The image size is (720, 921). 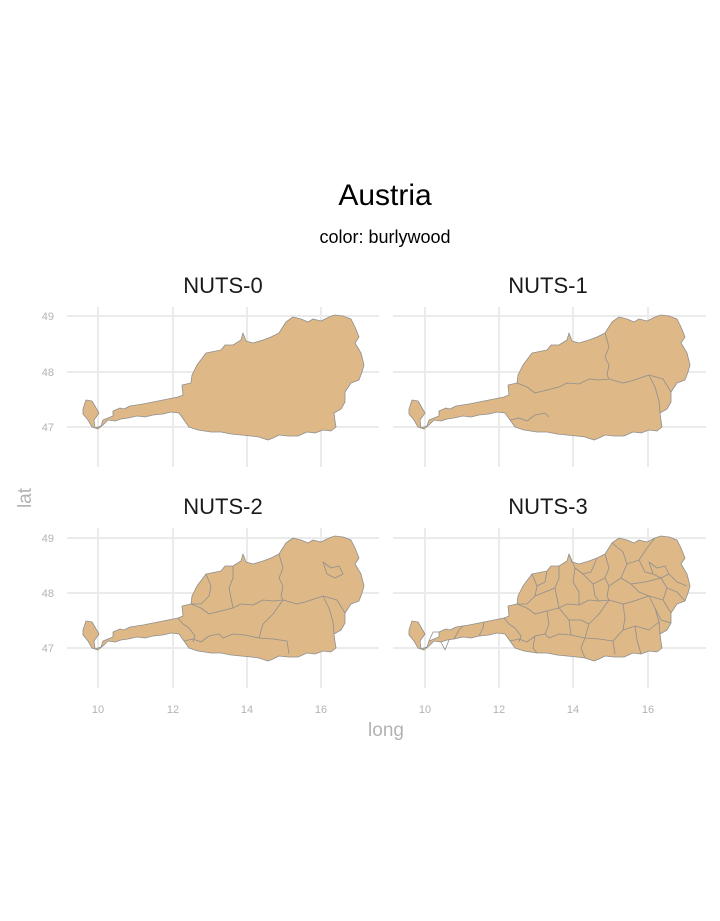 What do you see at coordinates (222, 285) in the screenshot?
I see `facet-label-nuts-0: NUTS-0` at bounding box center [222, 285].